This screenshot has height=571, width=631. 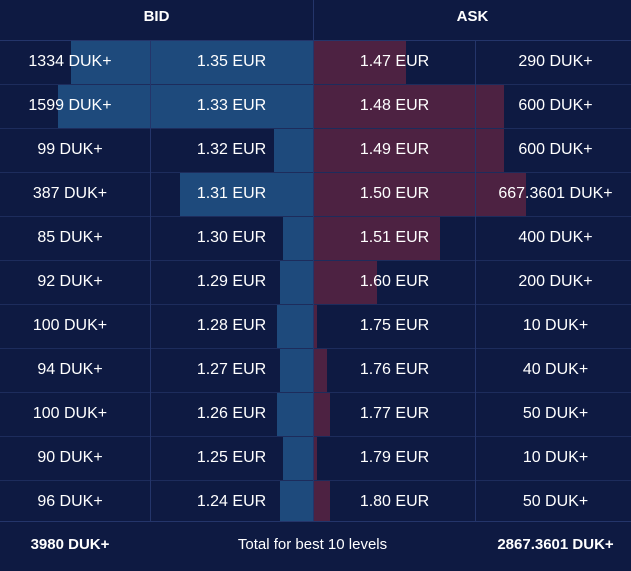 I want to click on bid-column-header: BID, so click(x=156, y=16).